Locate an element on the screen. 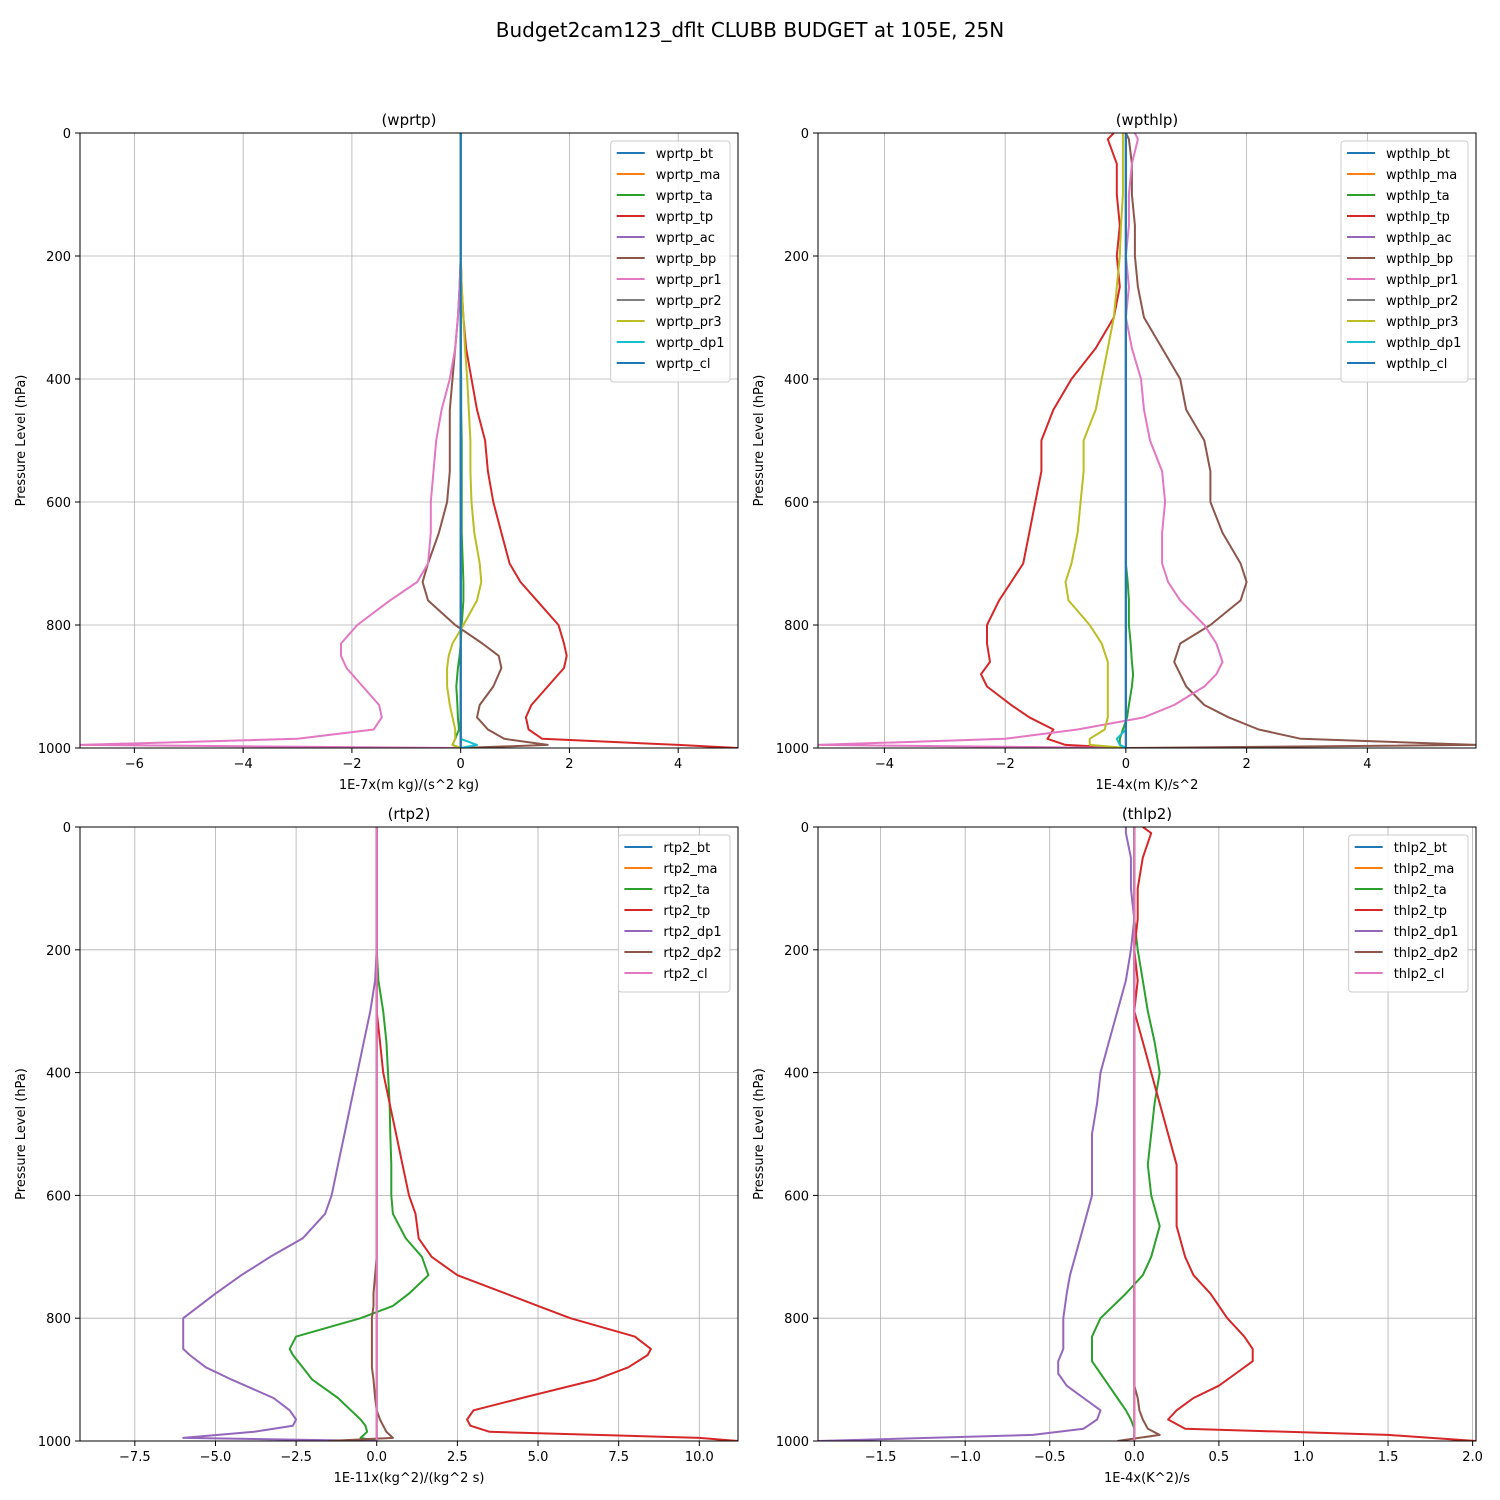 The width and height of the screenshot is (1500, 1500). series-line-wpthlp_pr1 is located at coordinates (1021, 440).